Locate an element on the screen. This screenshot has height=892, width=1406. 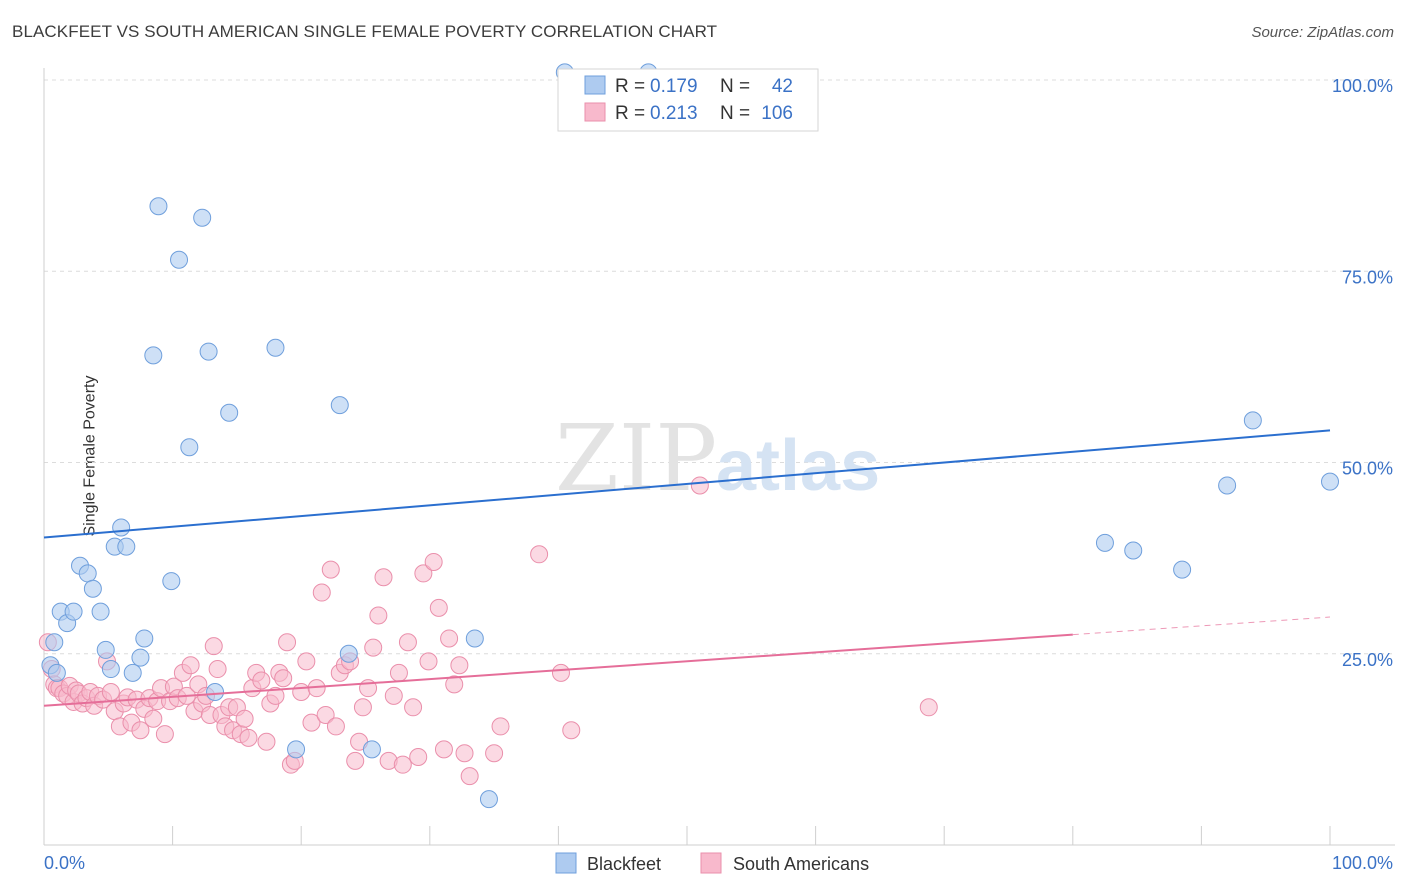
watermark: ZIP atlas is located at coordinates (717, 458).